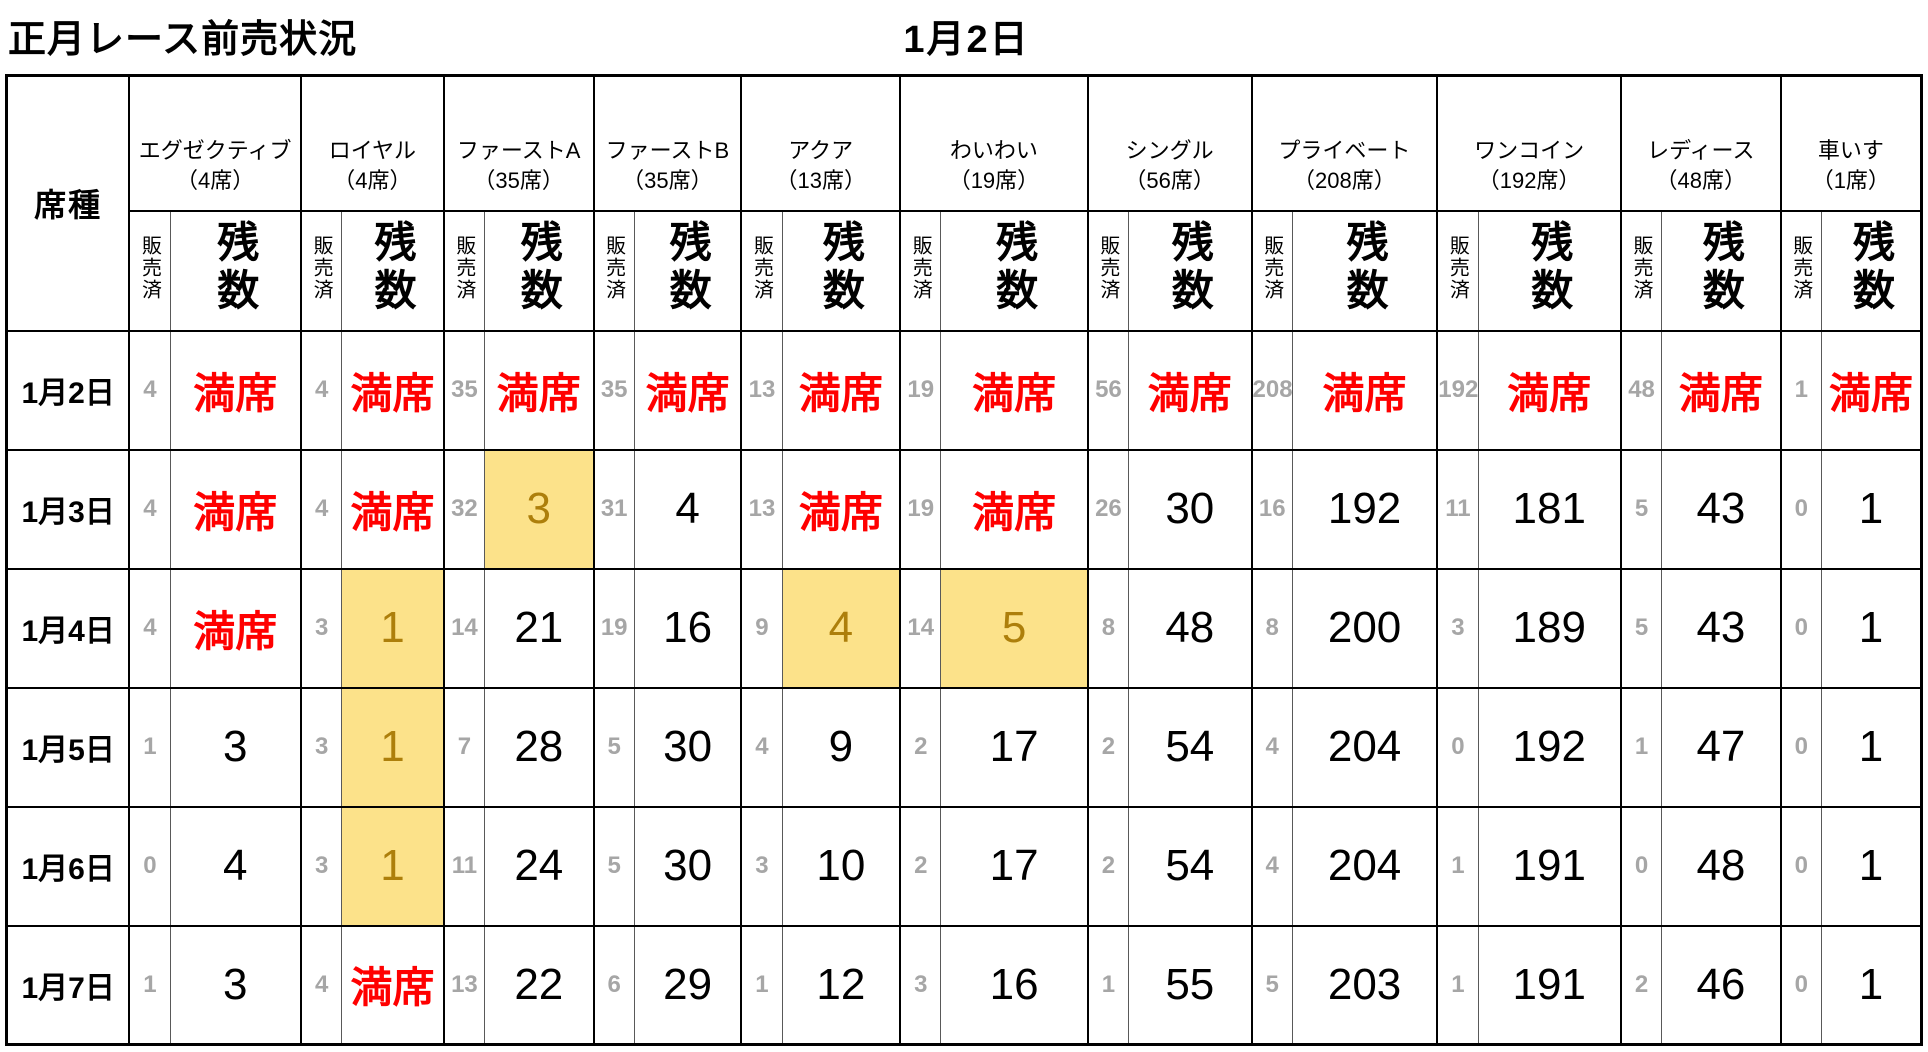 Image resolution: width=1928 pixels, height=1052 pixels. What do you see at coordinates (1271, 628) in the screenshot?
I see `sold-count-cell: 8` at bounding box center [1271, 628].